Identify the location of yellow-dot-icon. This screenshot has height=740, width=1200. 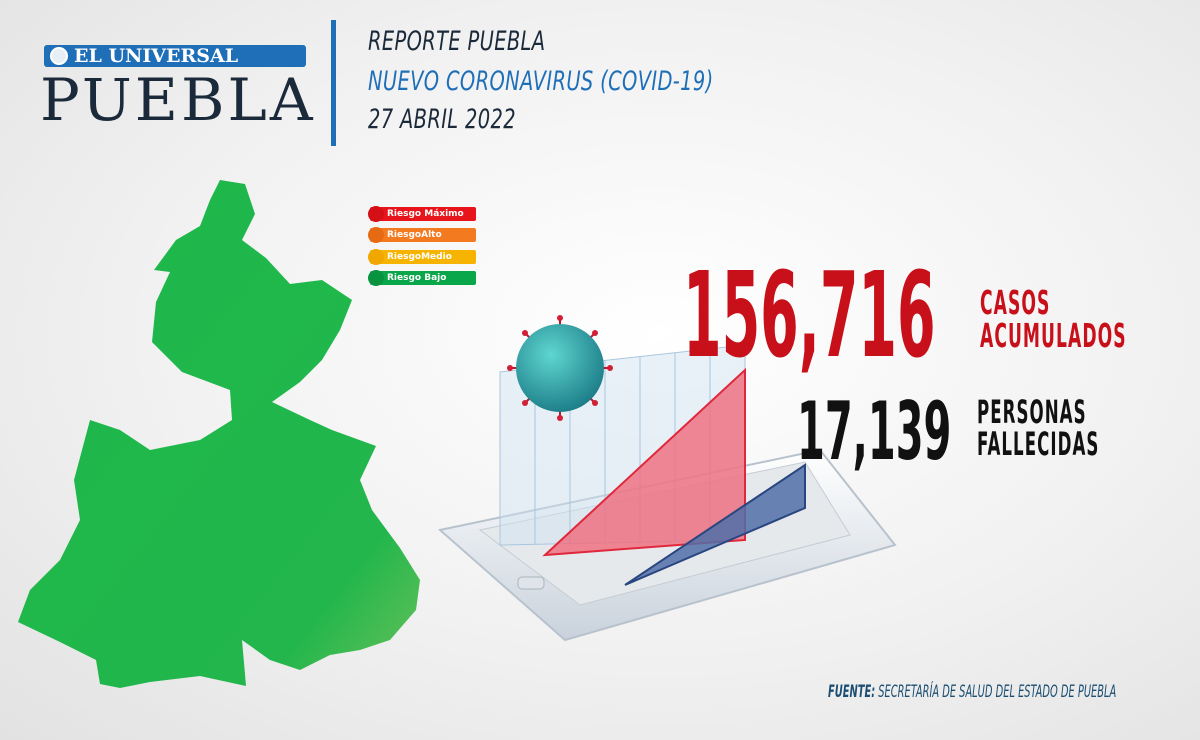
(376, 257).